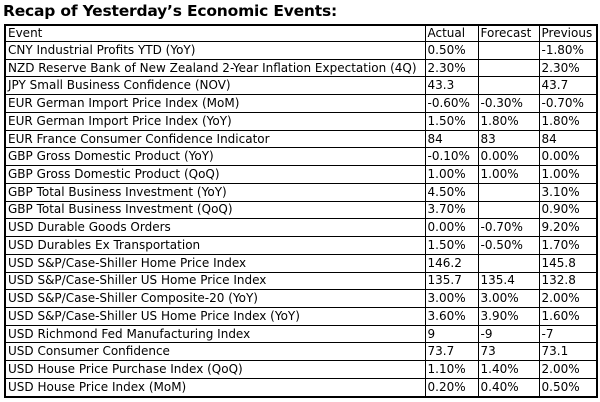  I want to click on event-cell: USD S&P/Case-Shiller Composite-20 (YoY), so click(215, 299).